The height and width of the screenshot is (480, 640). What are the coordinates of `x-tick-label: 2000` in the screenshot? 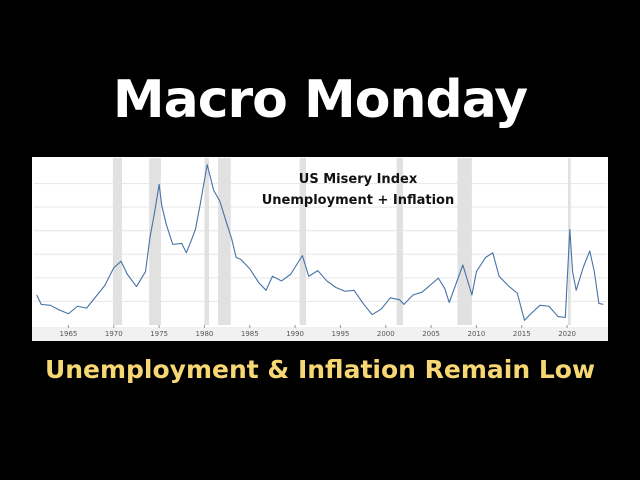 It's located at (386, 334).